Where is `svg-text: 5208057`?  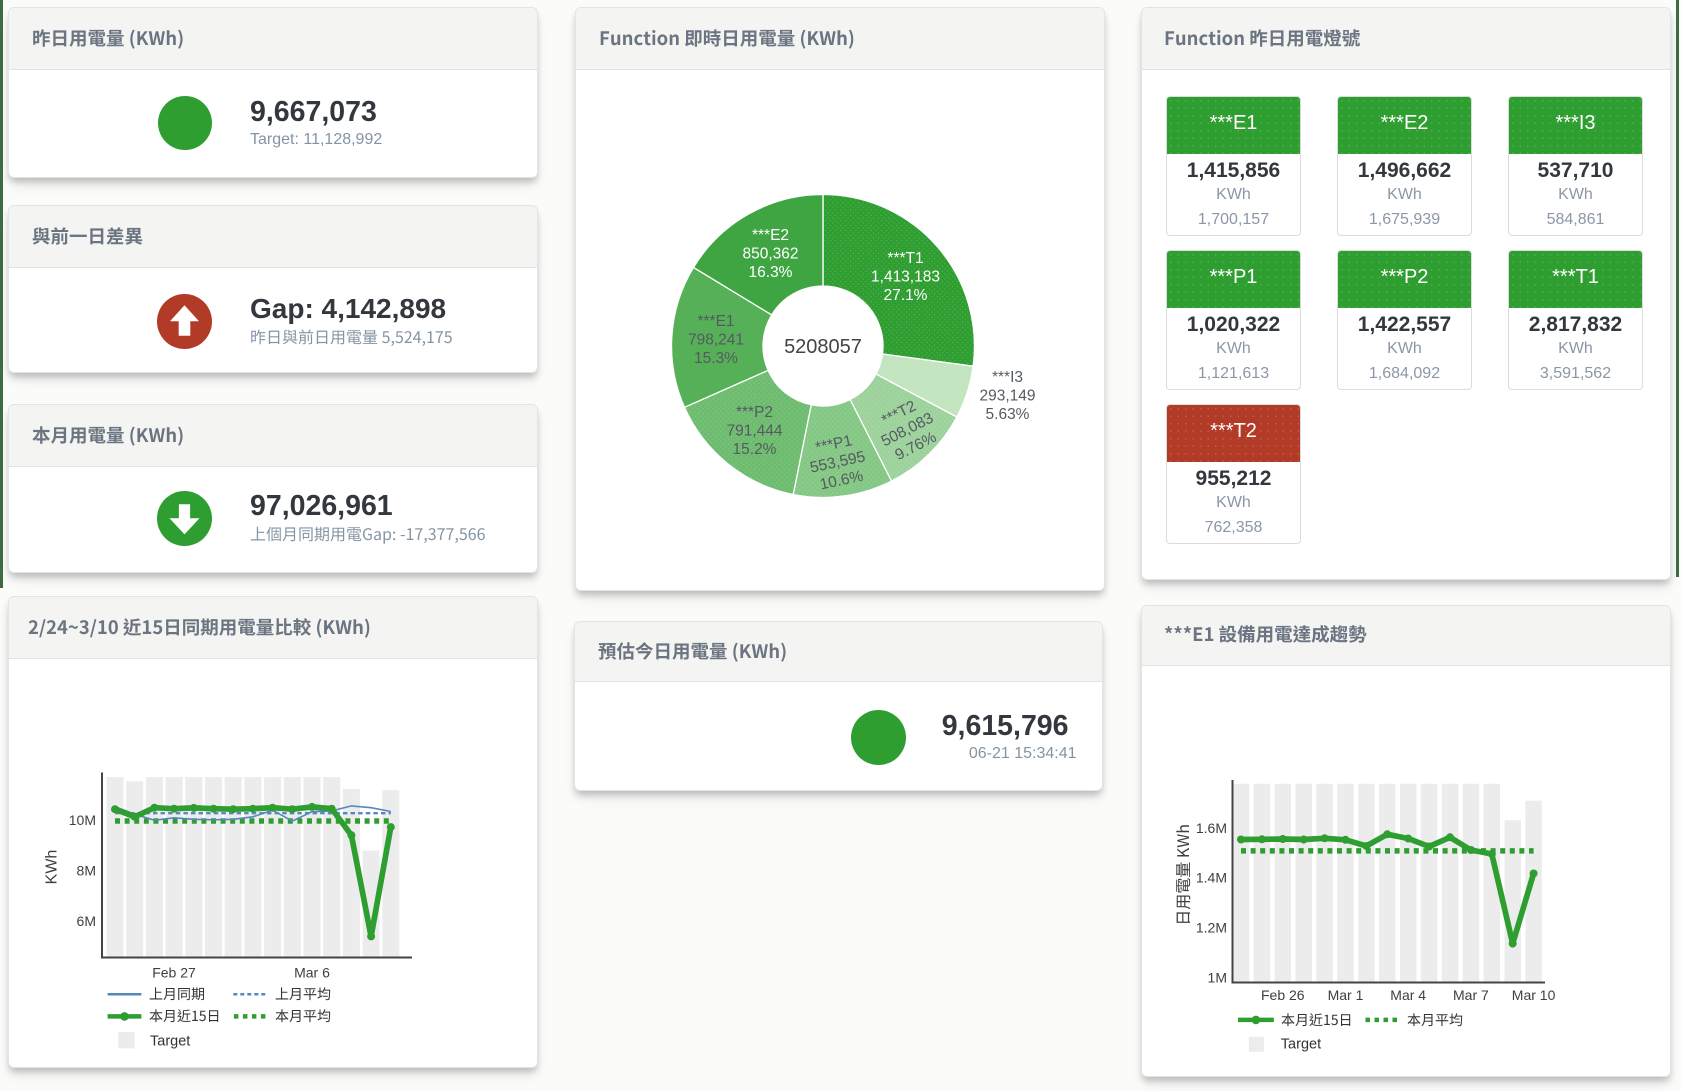 svg-text: 5208057 is located at coordinates (823, 347).